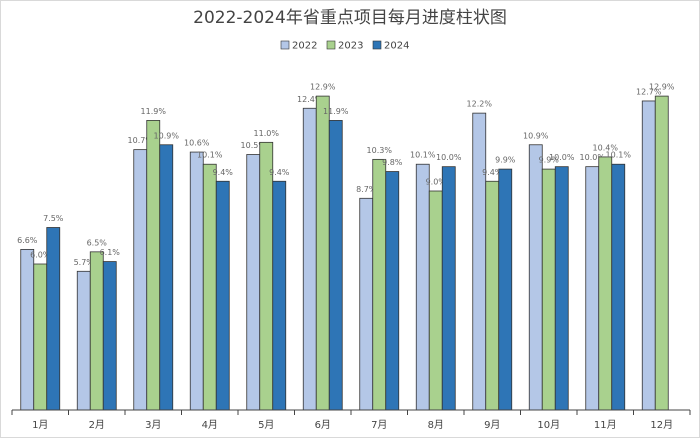  What do you see at coordinates (380, 150) in the screenshot?
I see `value-label: 10.3%` at bounding box center [380, 150].